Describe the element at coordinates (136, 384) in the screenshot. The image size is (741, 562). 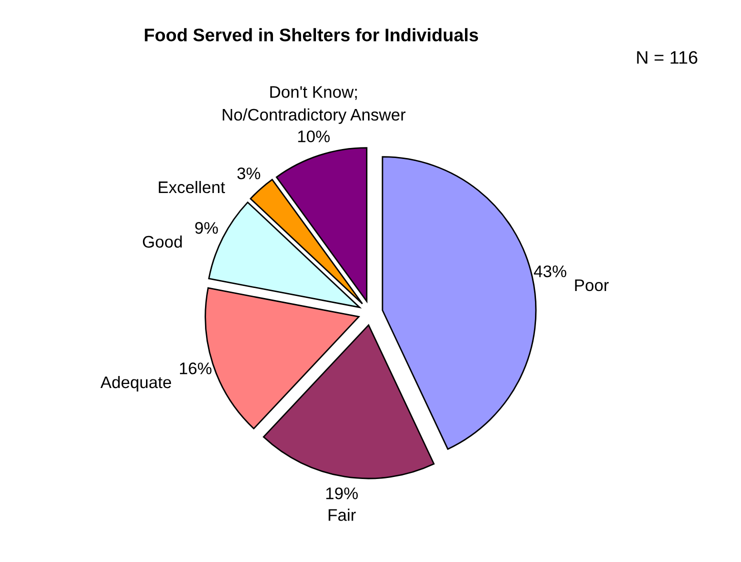
I see `slice-label: Adequate` at that location.